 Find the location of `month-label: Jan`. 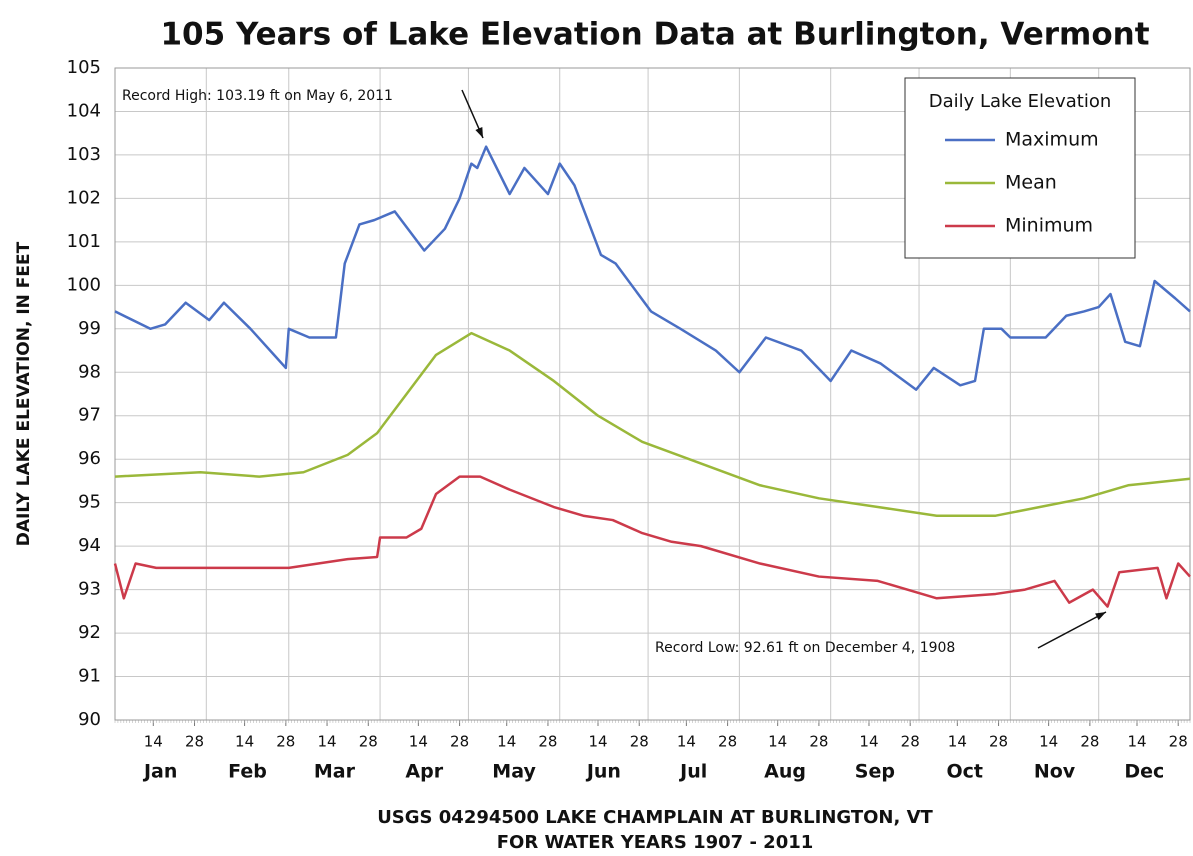

month-label: Jan is located at coordinates (159, 772).